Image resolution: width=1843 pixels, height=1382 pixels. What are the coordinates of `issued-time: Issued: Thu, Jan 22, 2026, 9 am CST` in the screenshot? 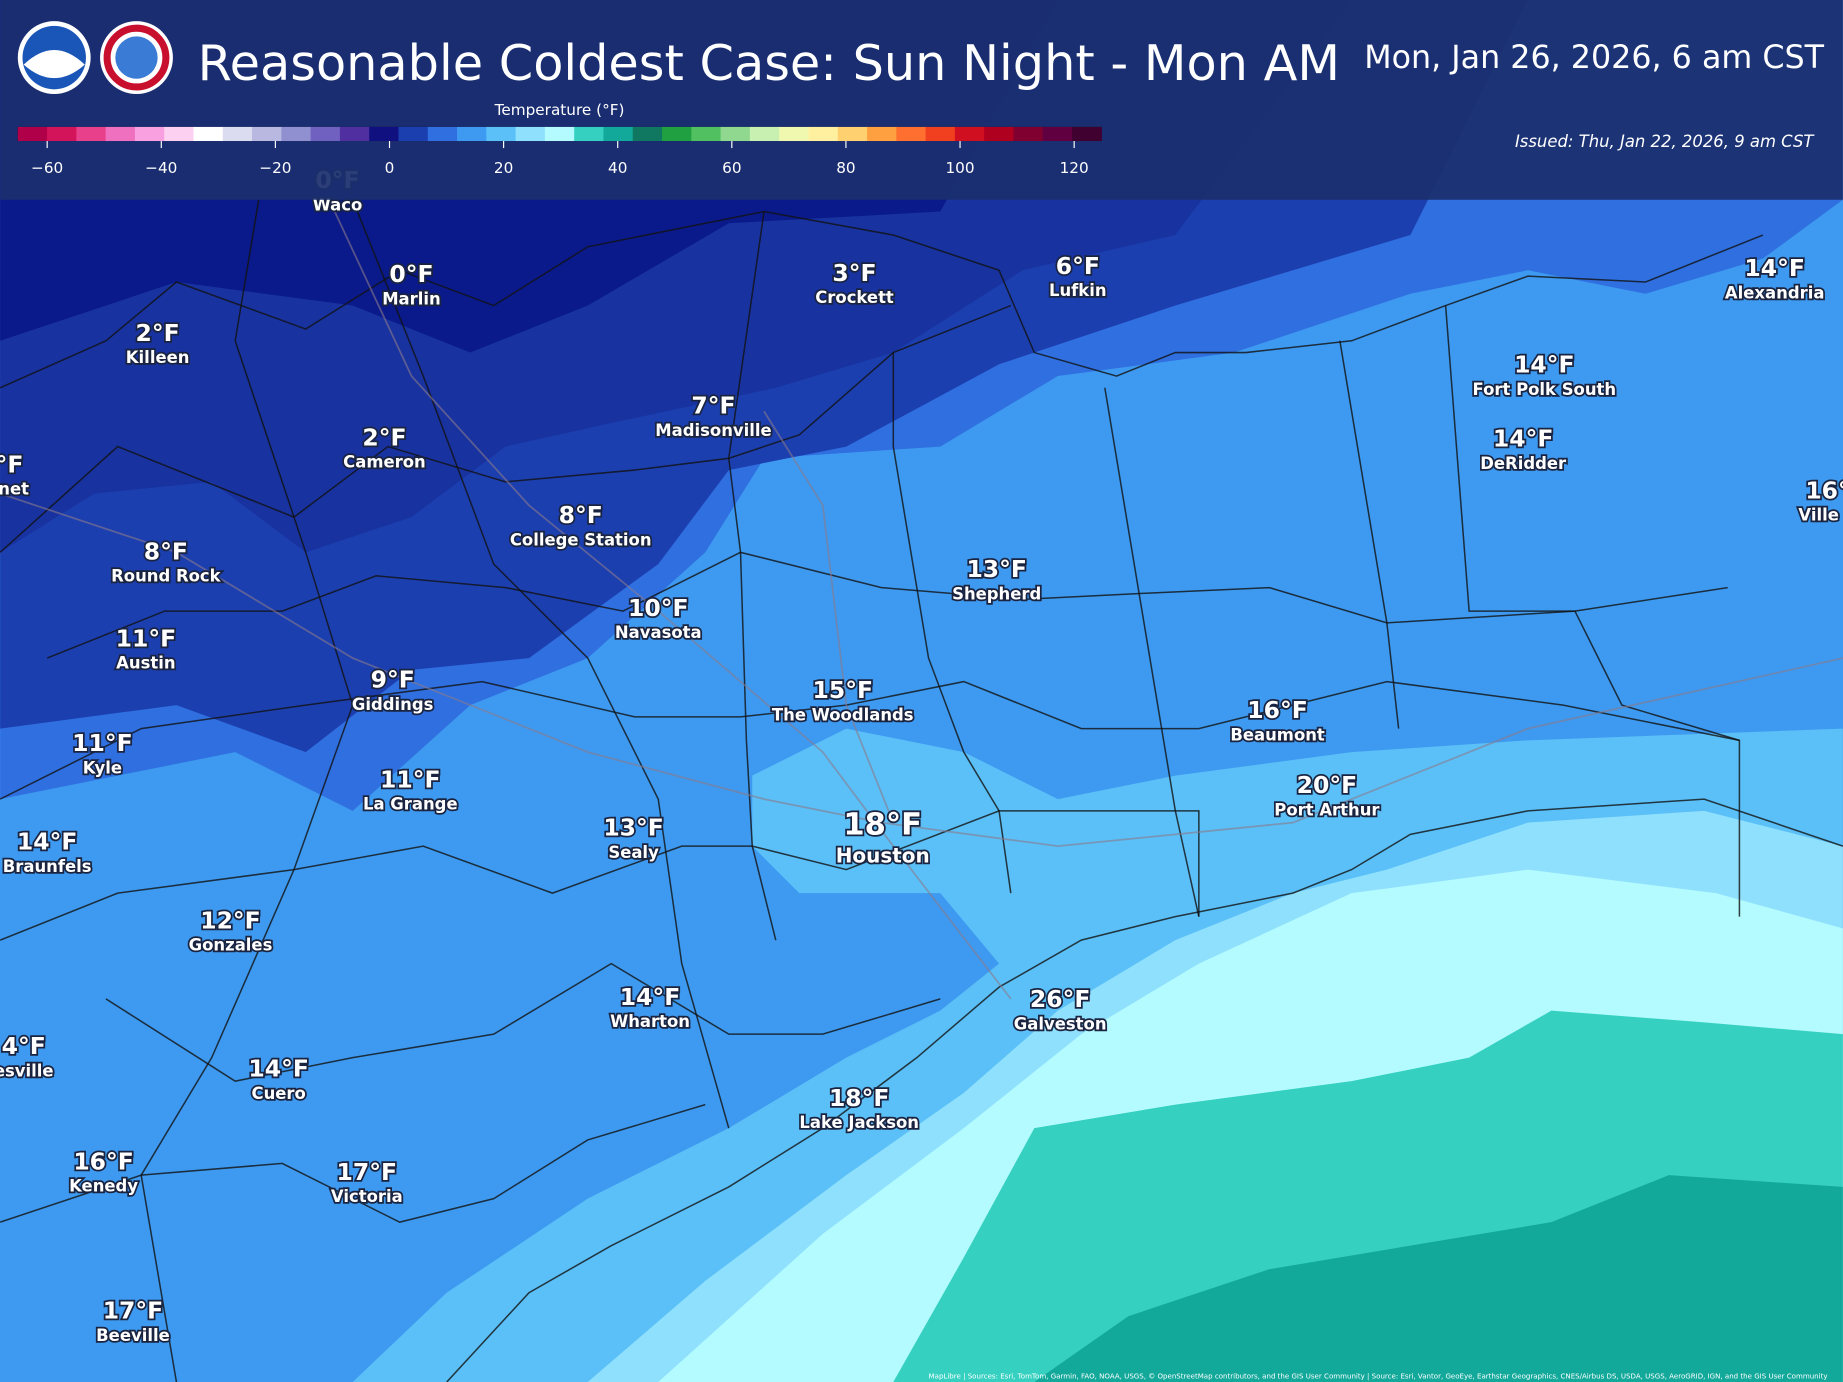 It's located at (1665, 141).